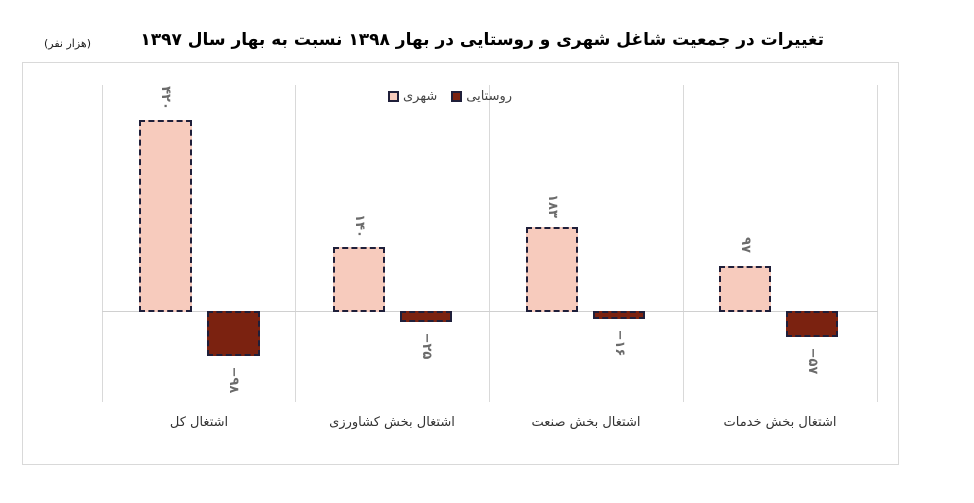  What do you see at coordinates (233, 380) in the screenshot?
I see `value-label-rural-total: −۹۸` at bounding box center [233, 380].